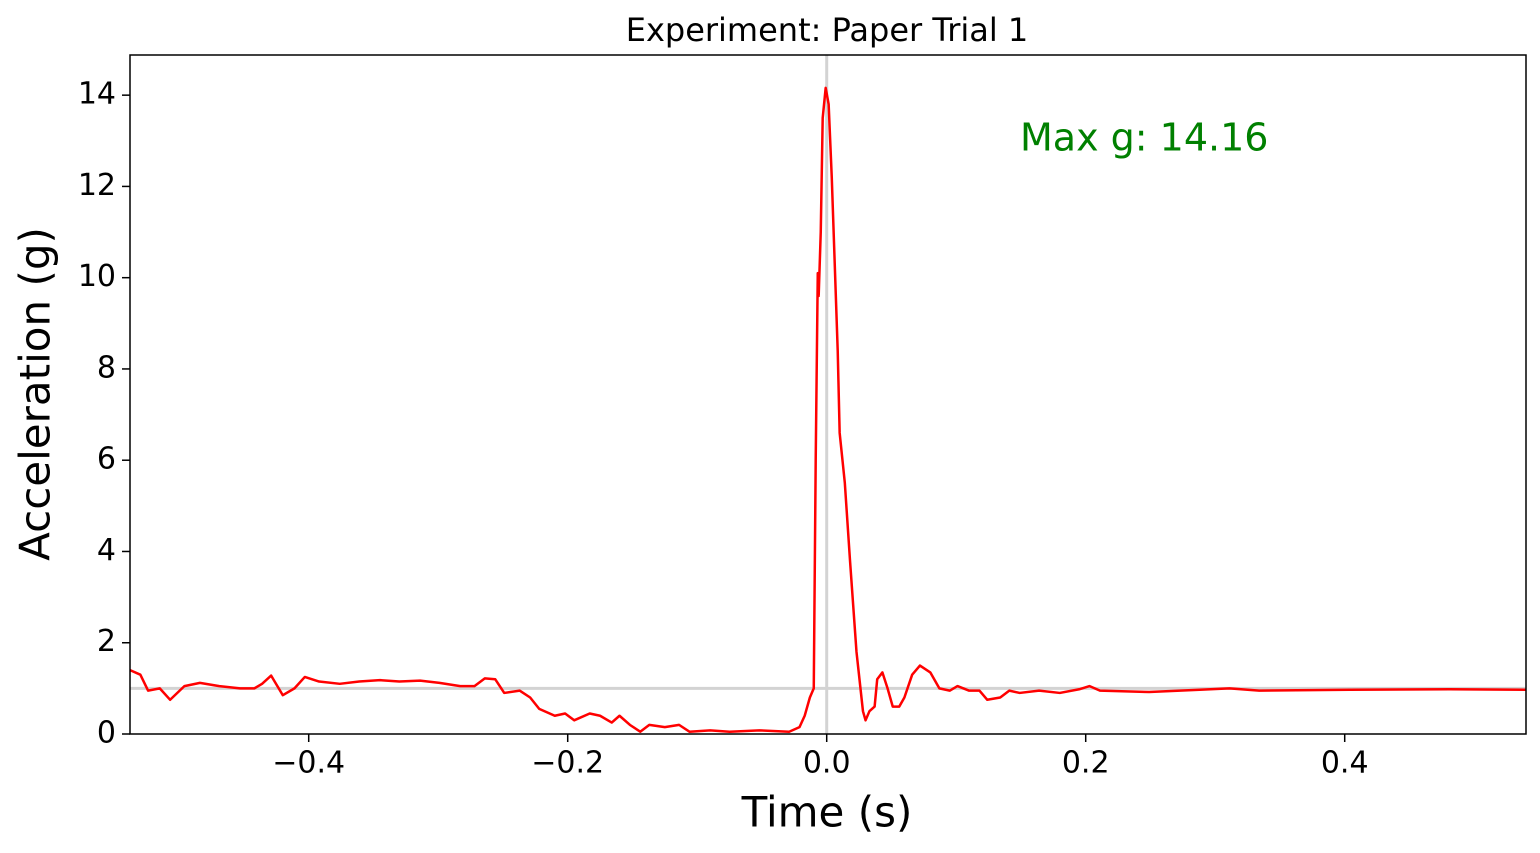  I want to click on y-tick-label: 0, so click(106, 733).